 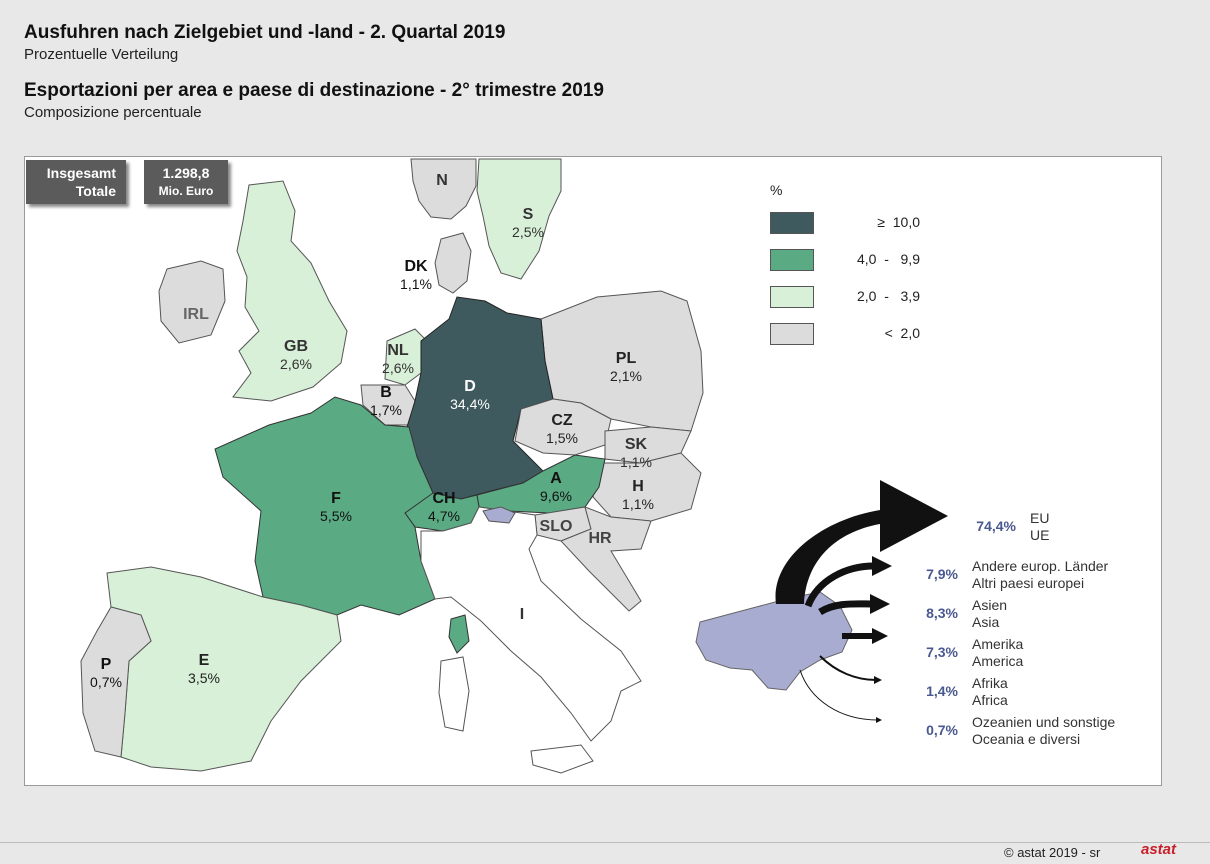 I want to click on flow-label-de: Afrika, so click(x=990, y=683).